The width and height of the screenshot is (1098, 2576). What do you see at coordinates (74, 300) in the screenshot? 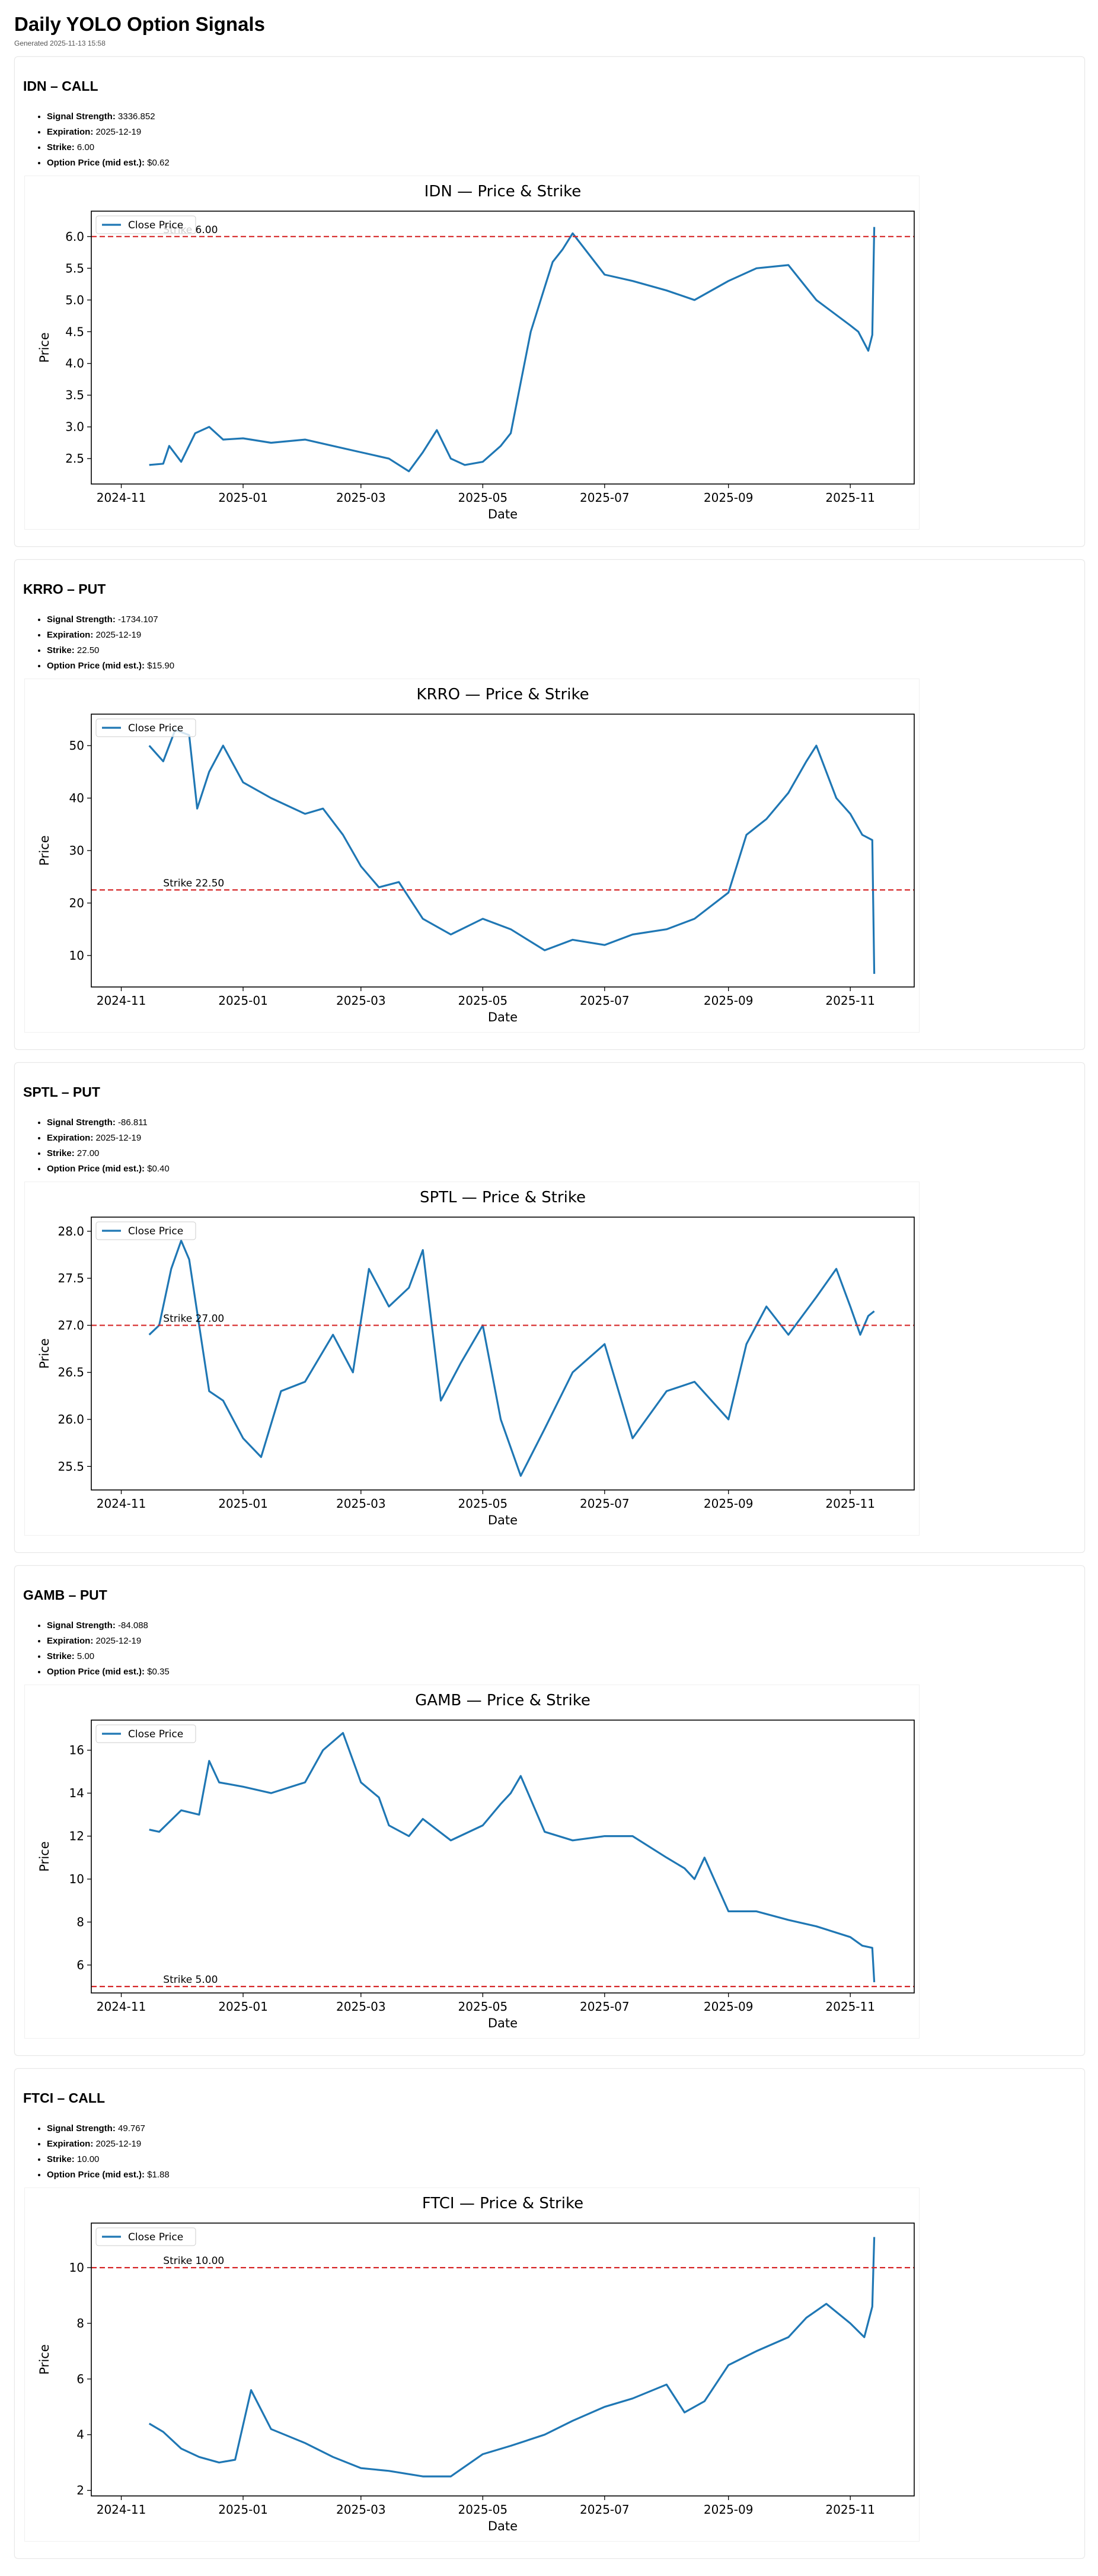
I see `y-tick-label: 5.0` at bounding box center [74, 300].